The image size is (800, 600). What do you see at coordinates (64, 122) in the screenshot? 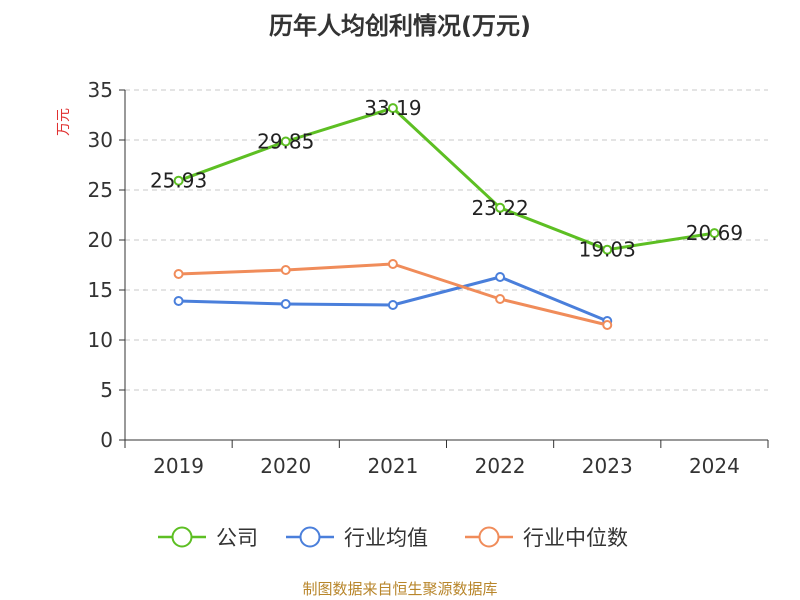
I see `y-axis-label: 万元` at bounding box center [64, 122].